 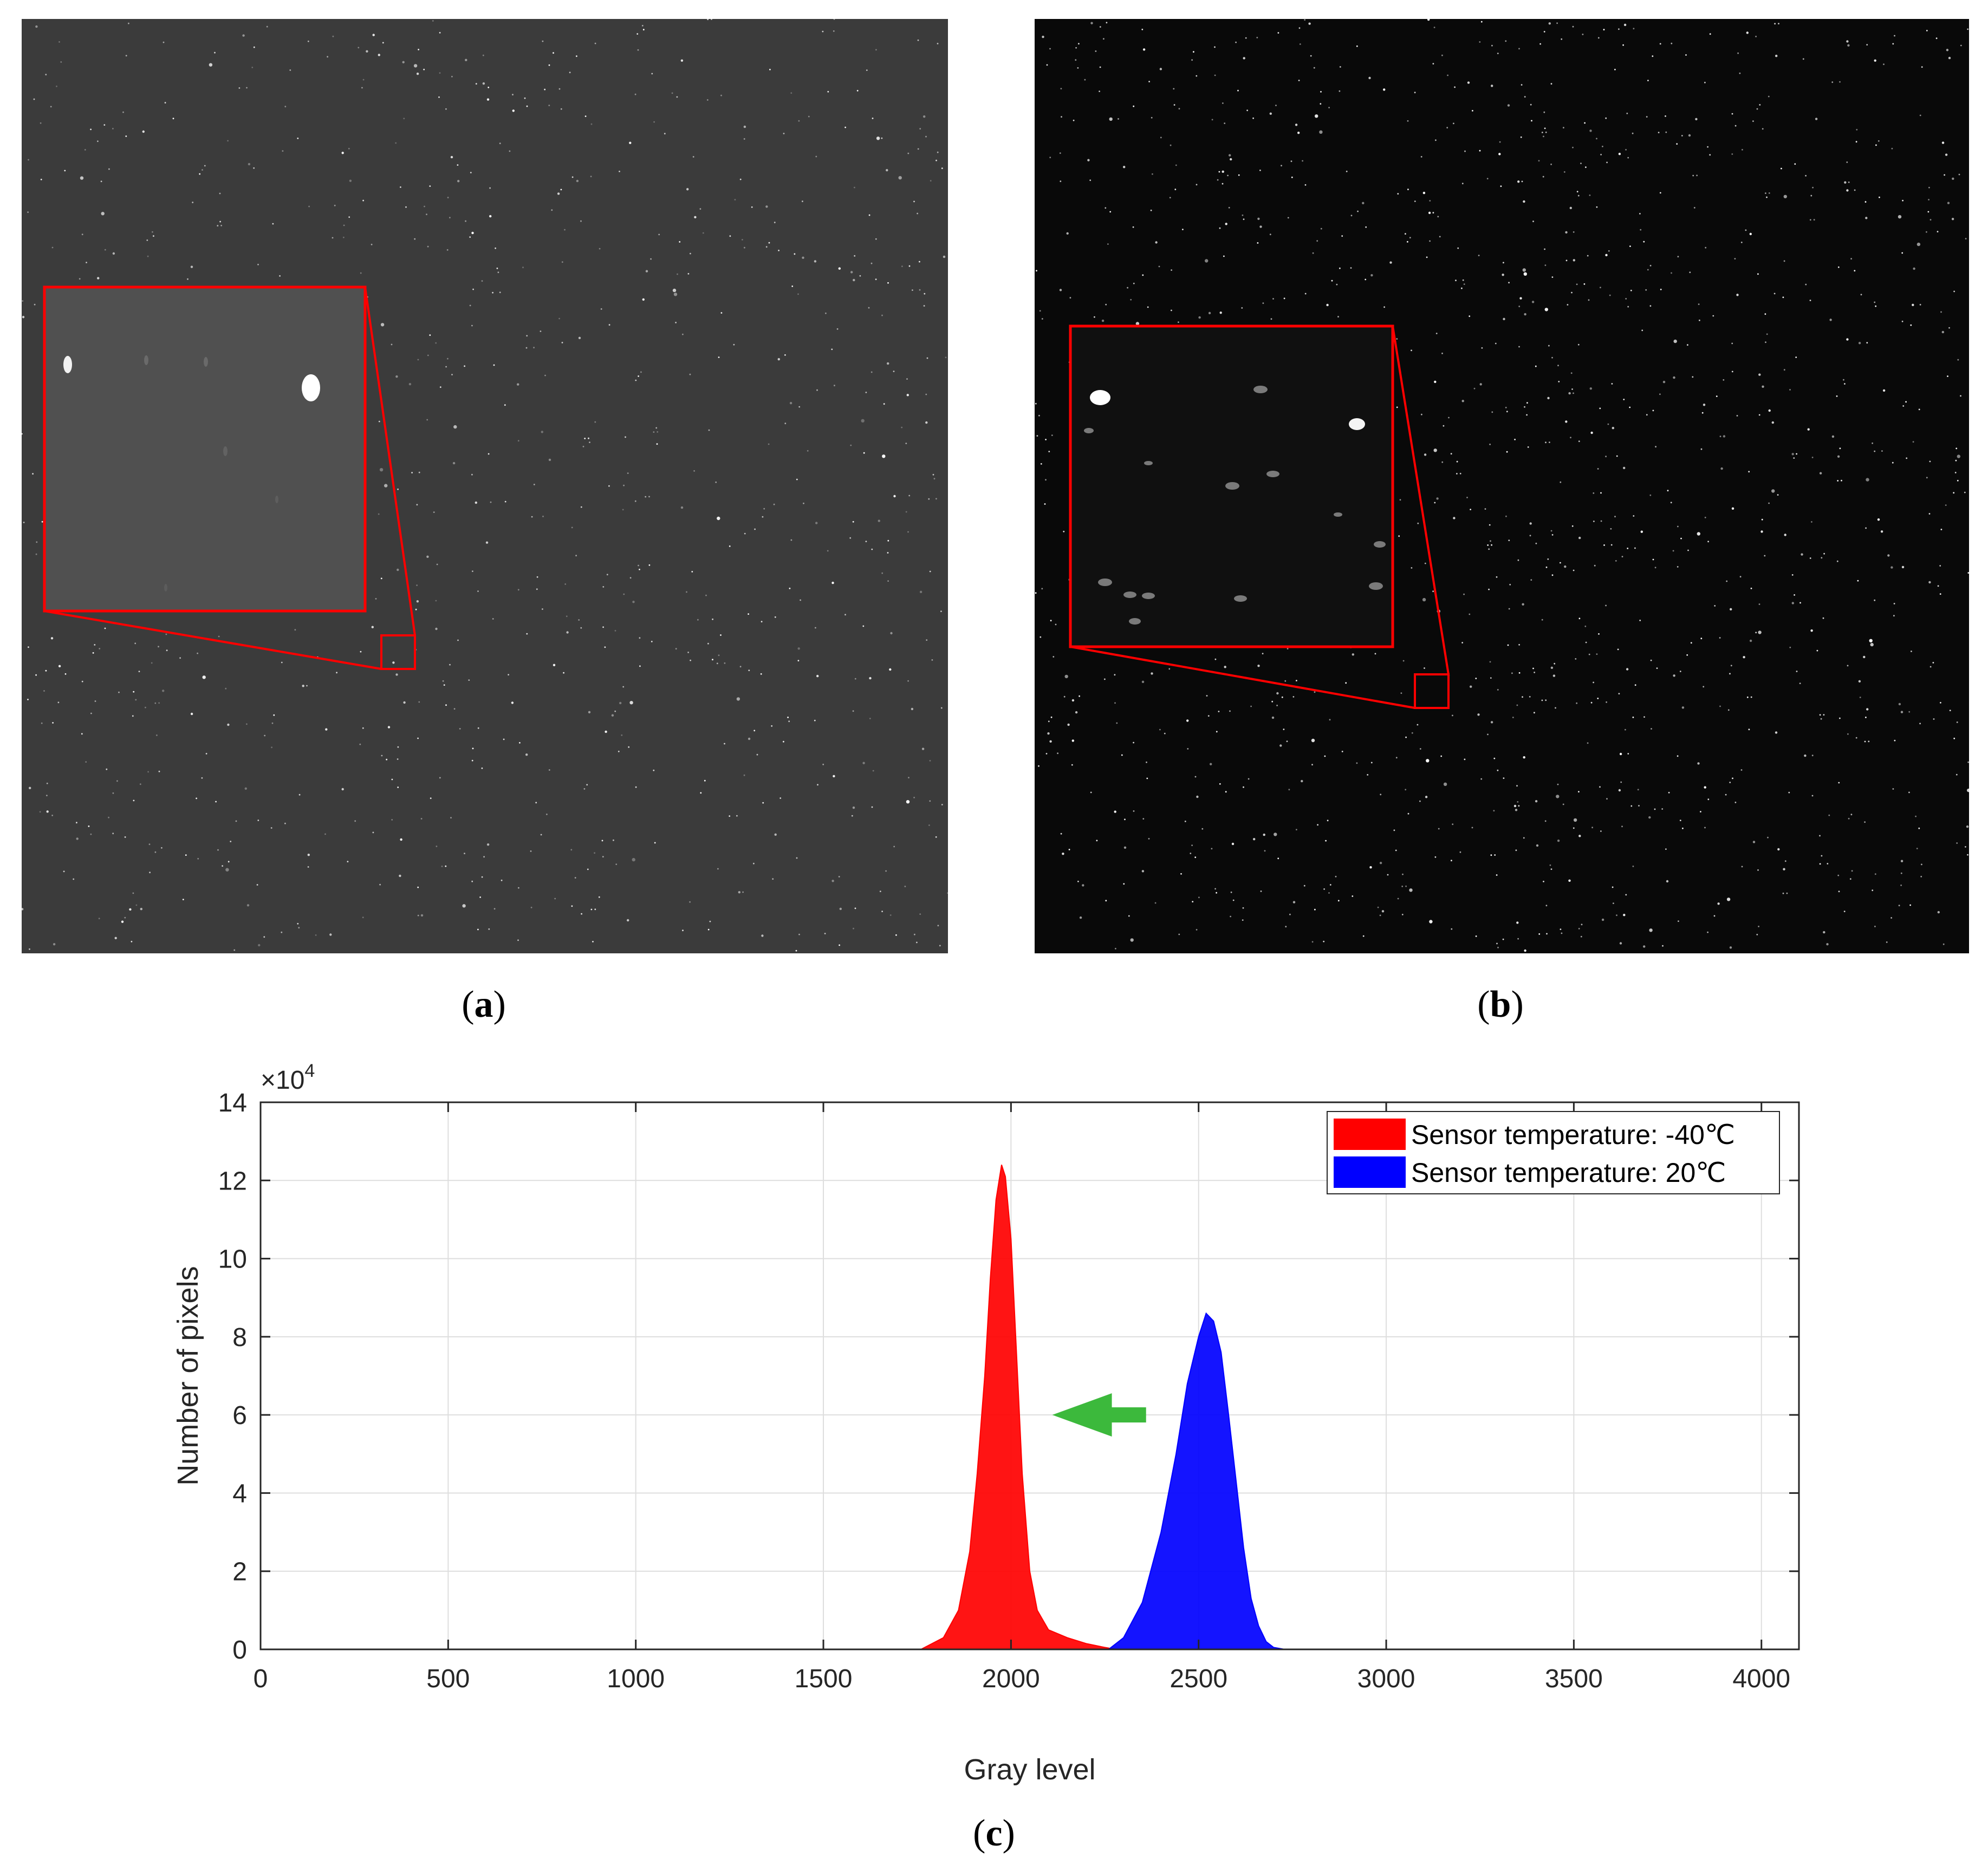 I want to click on bright-star-a1, so click(x=67, y=364).